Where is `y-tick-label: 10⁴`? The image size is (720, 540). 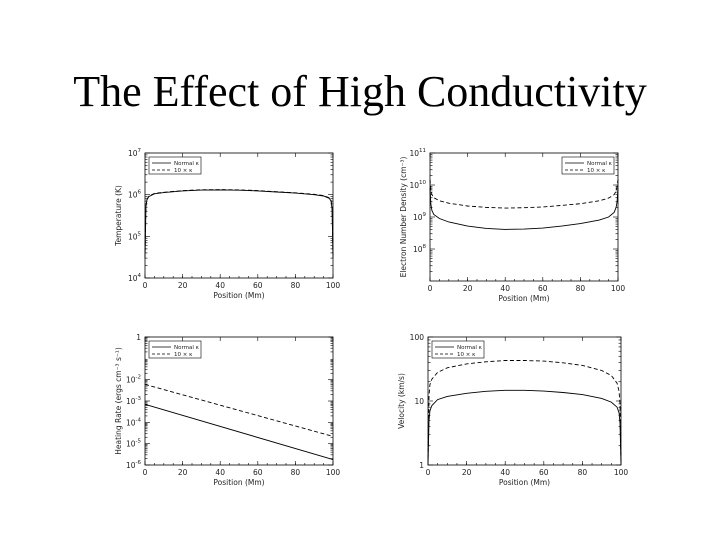 y-tick-label: 10⁴ is located at coordinates (135, 278).